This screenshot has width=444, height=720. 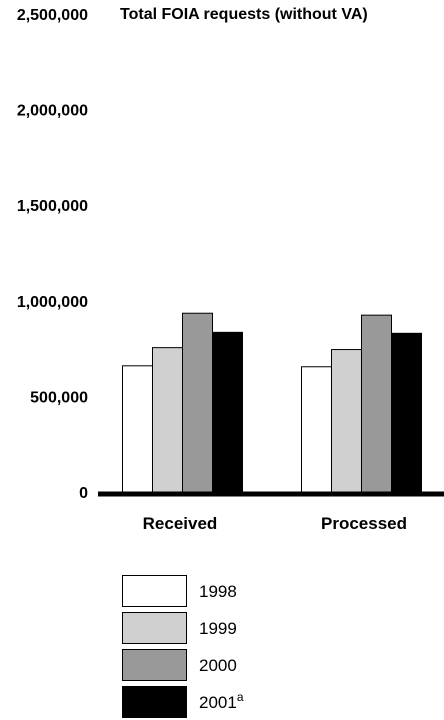 What do you see at coordinates (221, 701) in the screenshot?
I see `legend-label: 2001a` at bounding box center [221, 701].